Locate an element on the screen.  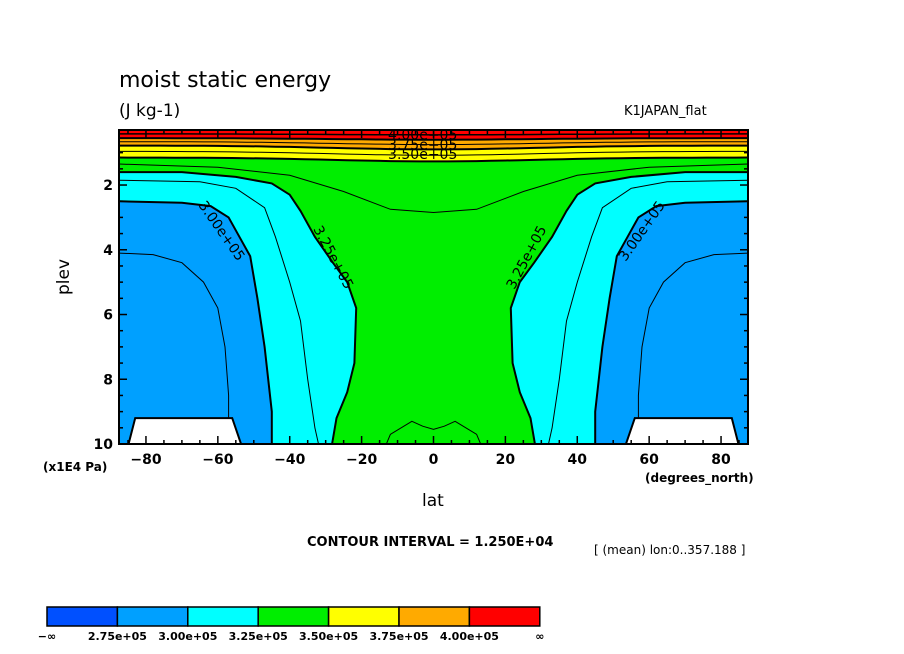
contour-3.25e+05-north is located at coordinates (628, 307).